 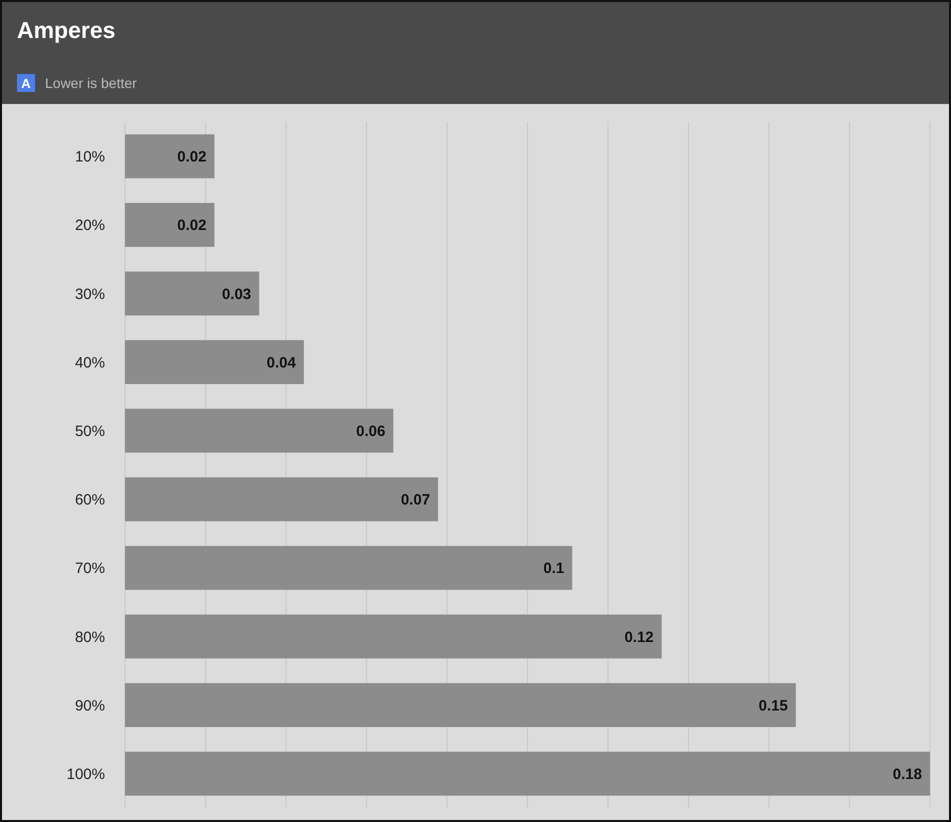 I want to click on y-tick-label: 40%, so click(x=89, y=363).